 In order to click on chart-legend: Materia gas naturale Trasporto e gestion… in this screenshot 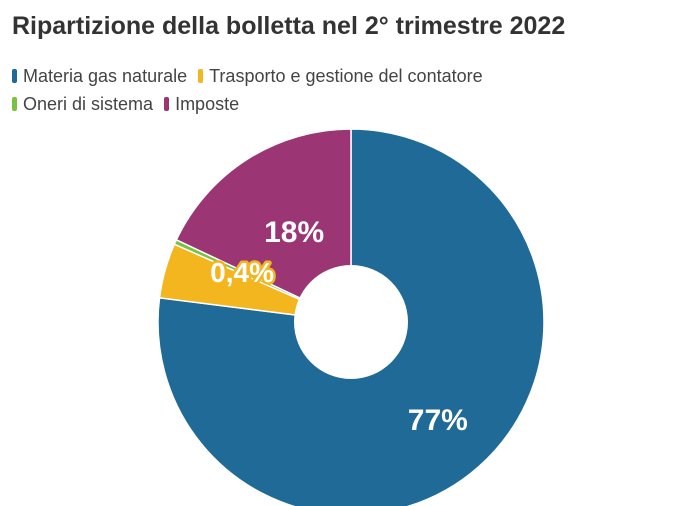, I will do `click(342, 90)`.